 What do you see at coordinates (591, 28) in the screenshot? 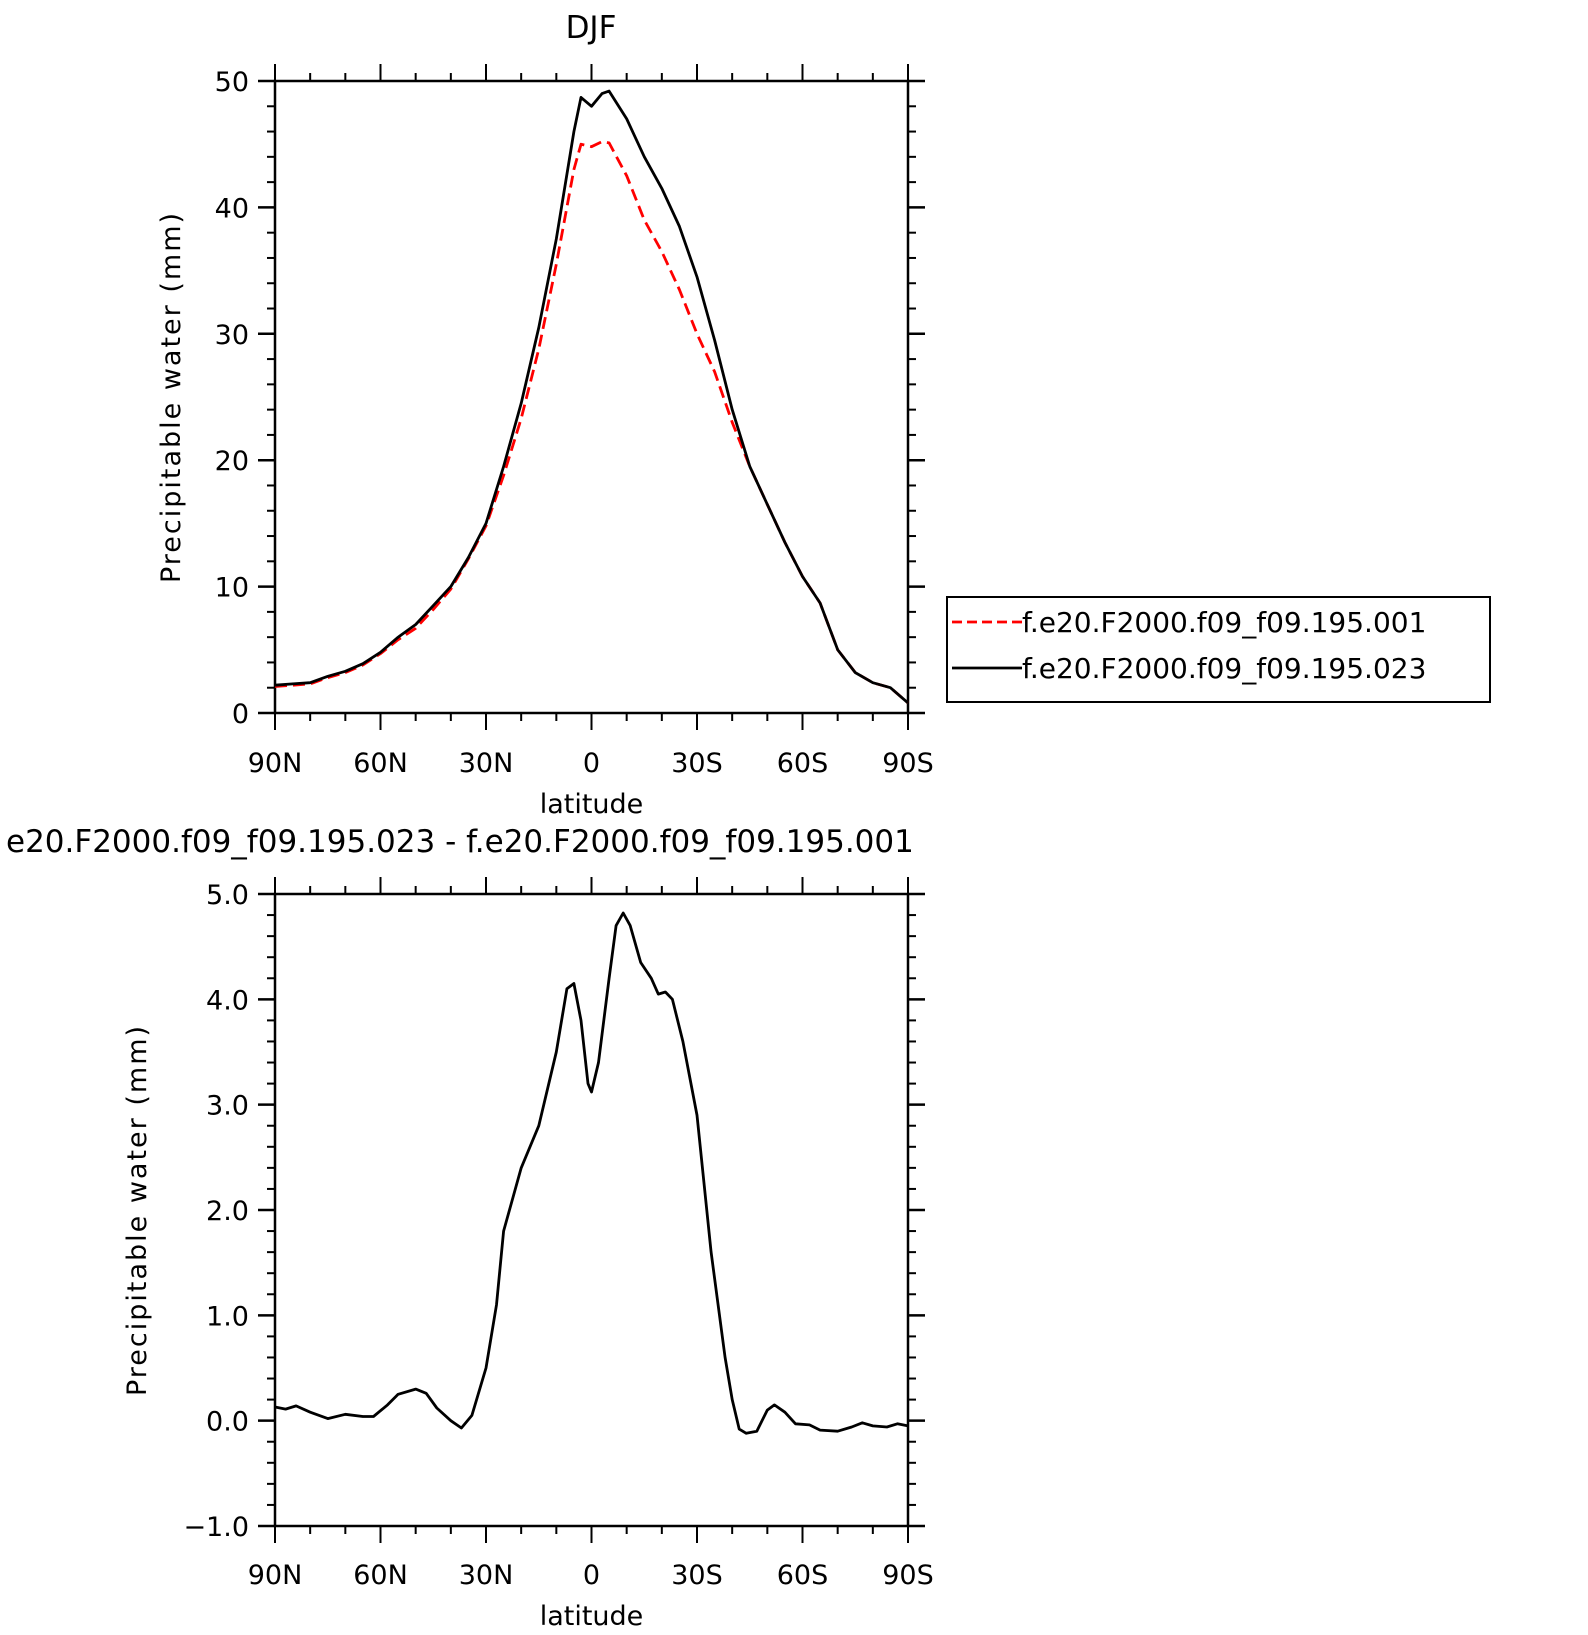
I see `chart-title: DJF` at bounding box center [591, 28].